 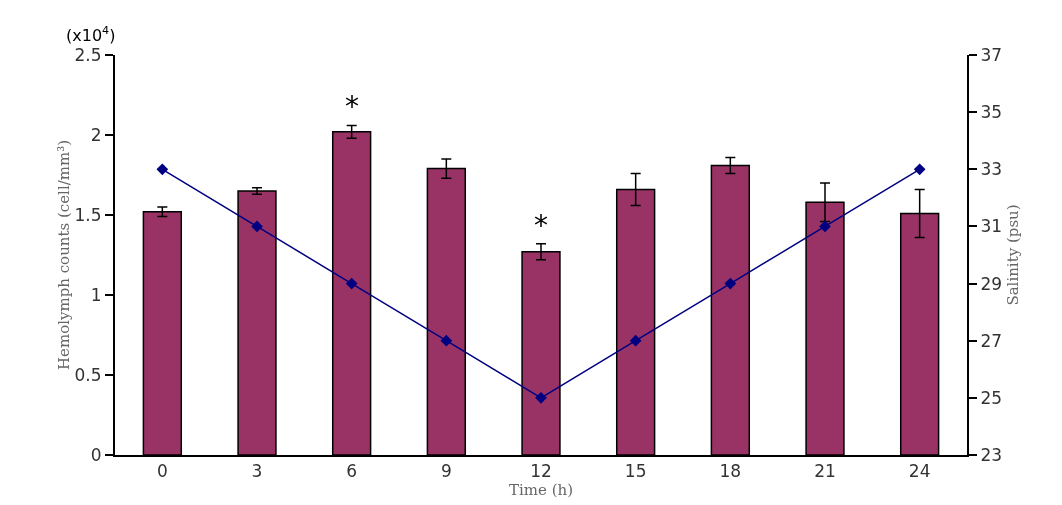 What do you see at coordinates (352, 471) in the screenshot?
I see `x-tick-label: 6` at bounding box center [352, 471].